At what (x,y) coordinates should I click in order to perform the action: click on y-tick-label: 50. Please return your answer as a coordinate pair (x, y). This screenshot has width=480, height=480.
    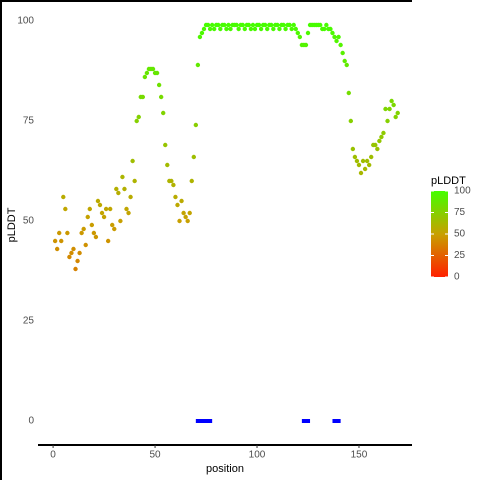
    Looking at the image, I should click on (29, 221).